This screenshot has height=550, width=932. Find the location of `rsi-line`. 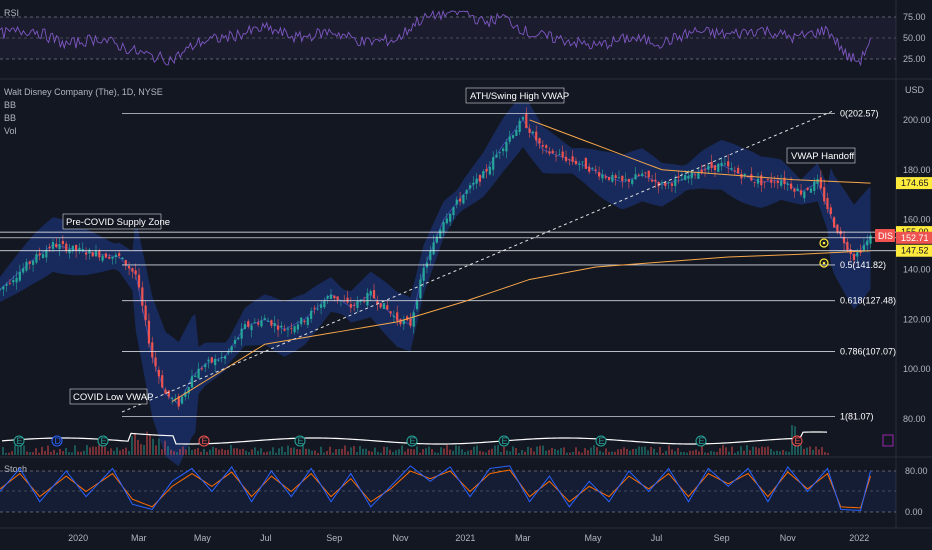

rsi-line is located at coordinates (435, 38).